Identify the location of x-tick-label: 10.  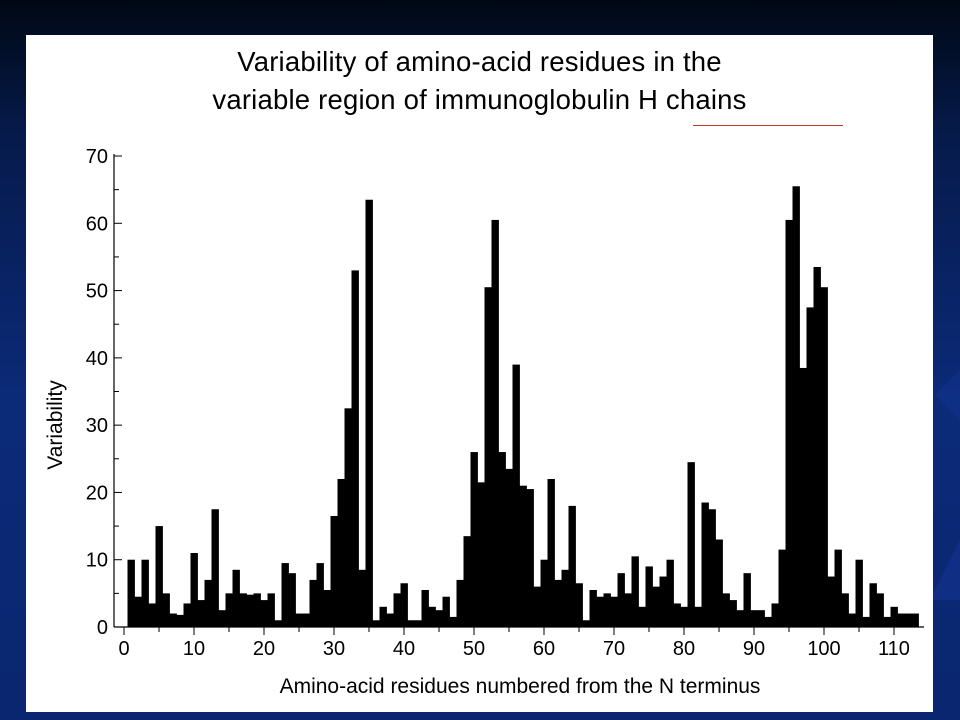
(194, 649).